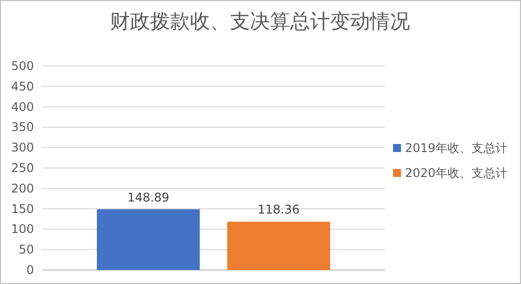 The width and height of the screenshot is (521, 284). Describe the element at coordinates (22, 127) in the screenshot. I see `y-tick-label: 350` at that location.